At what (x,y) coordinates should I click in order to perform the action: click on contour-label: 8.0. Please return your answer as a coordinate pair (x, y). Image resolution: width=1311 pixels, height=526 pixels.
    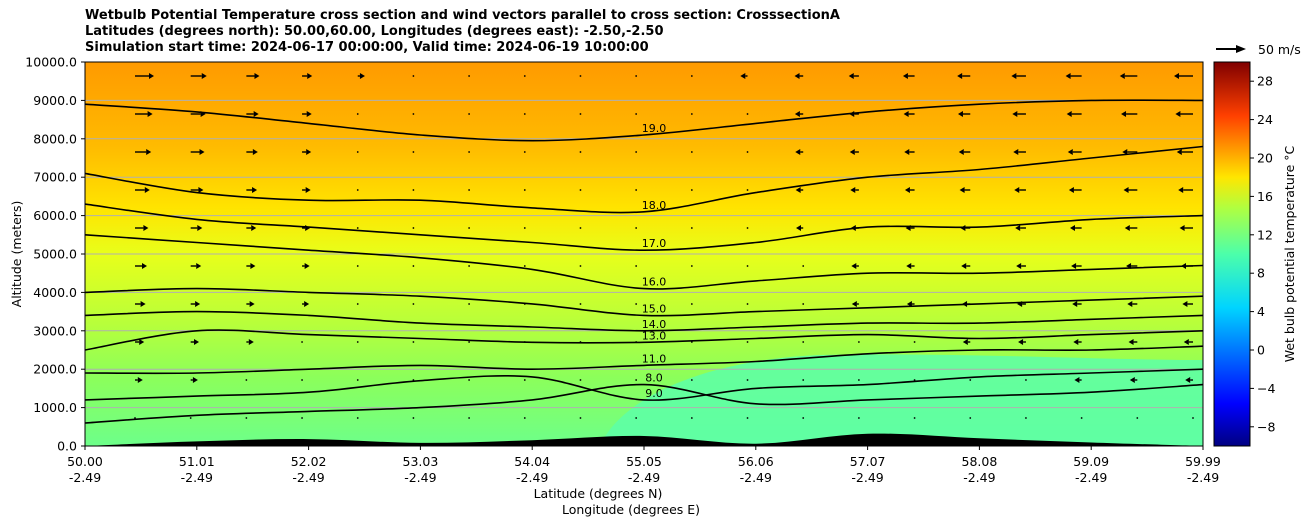
    Looking at the image, I should click on (654, 378).